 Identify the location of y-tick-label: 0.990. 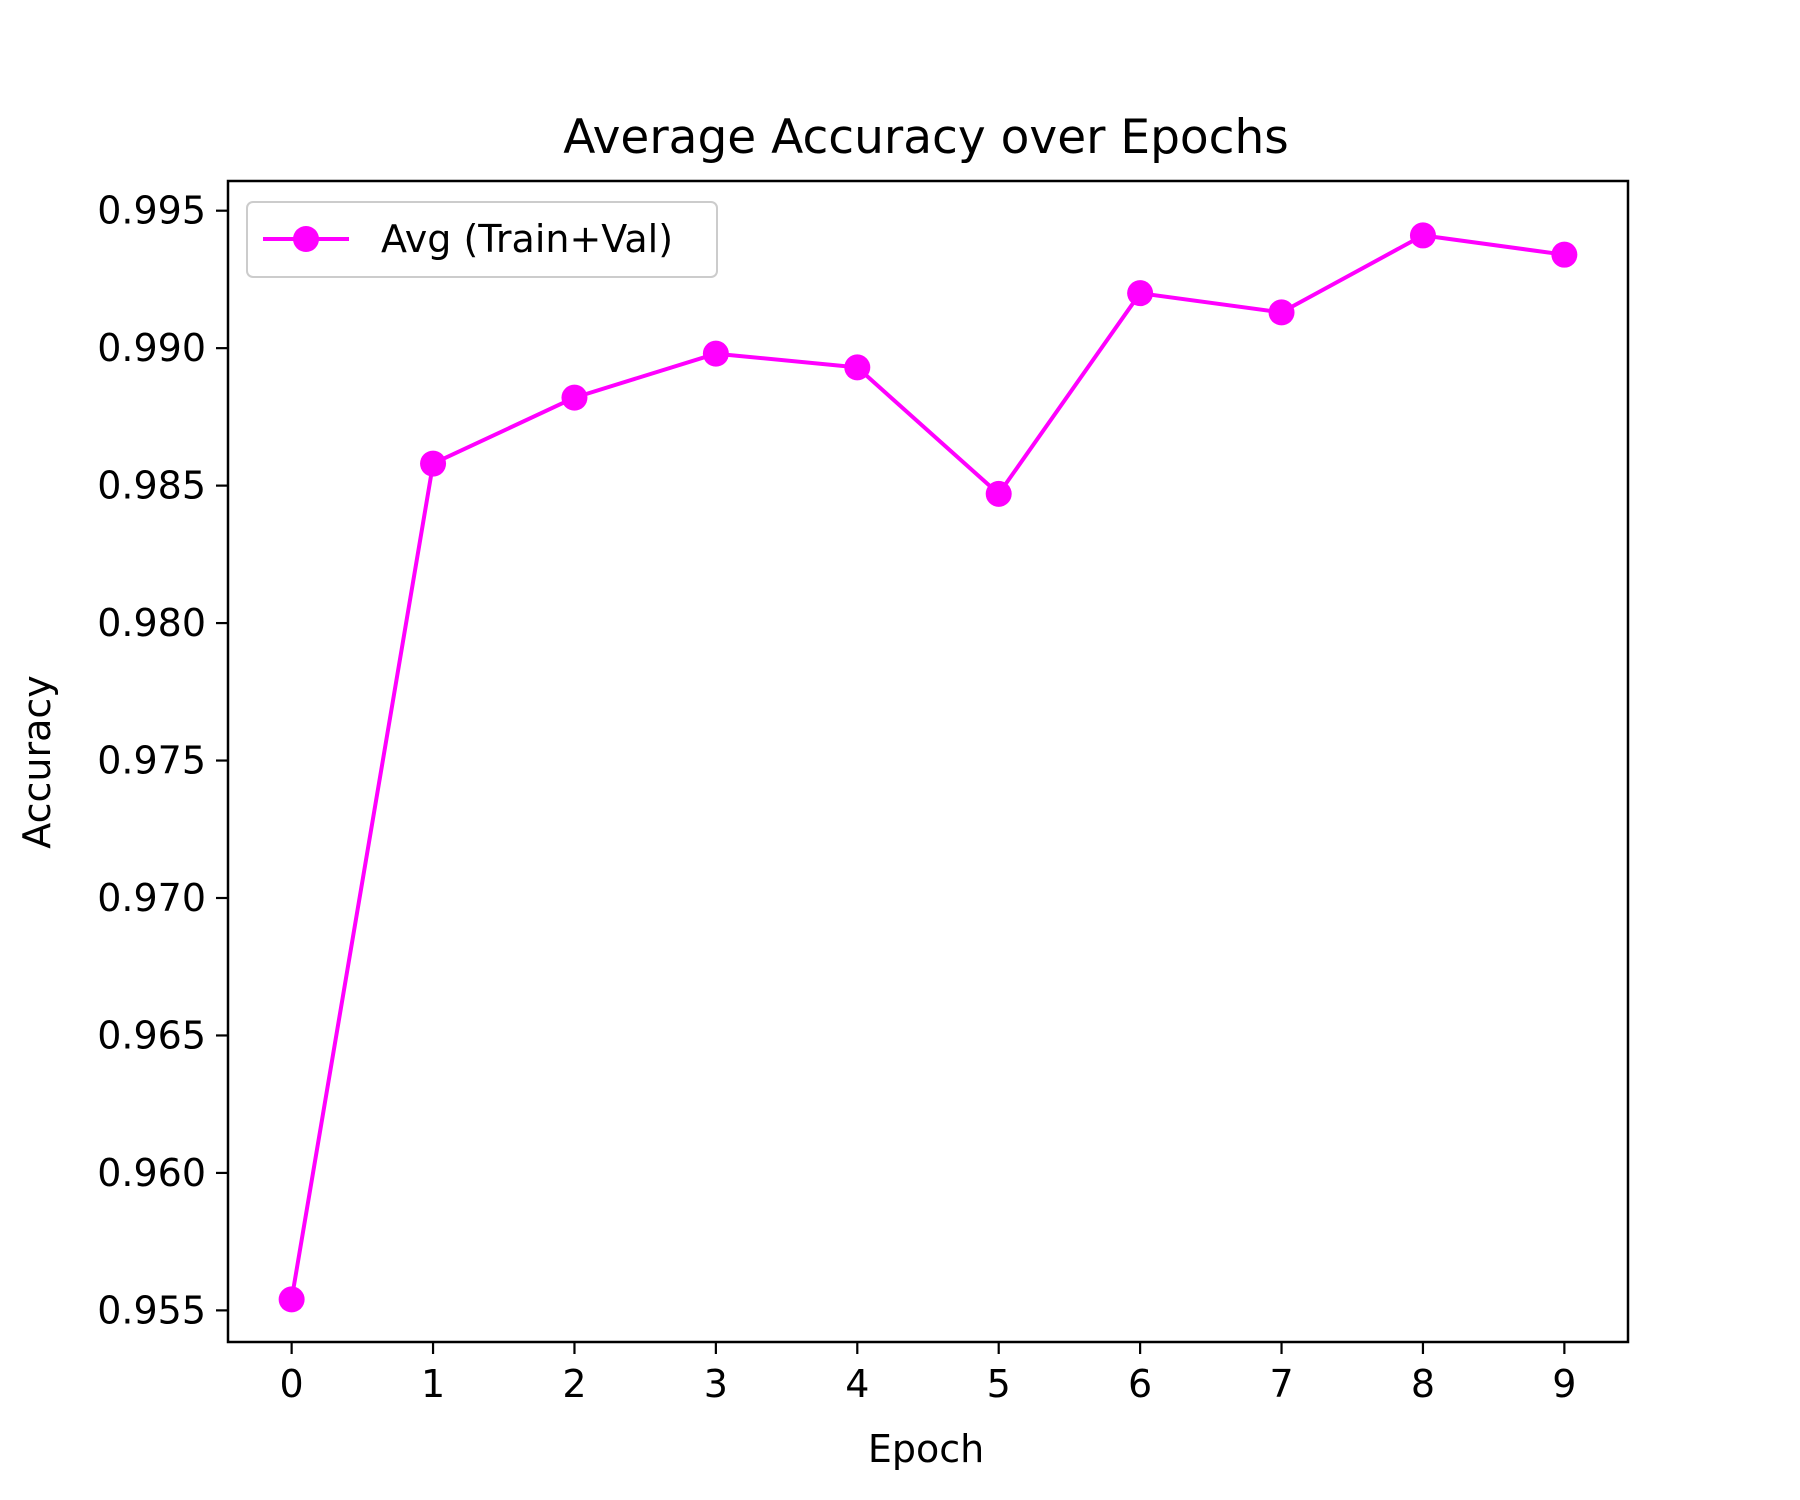
(151, 348).